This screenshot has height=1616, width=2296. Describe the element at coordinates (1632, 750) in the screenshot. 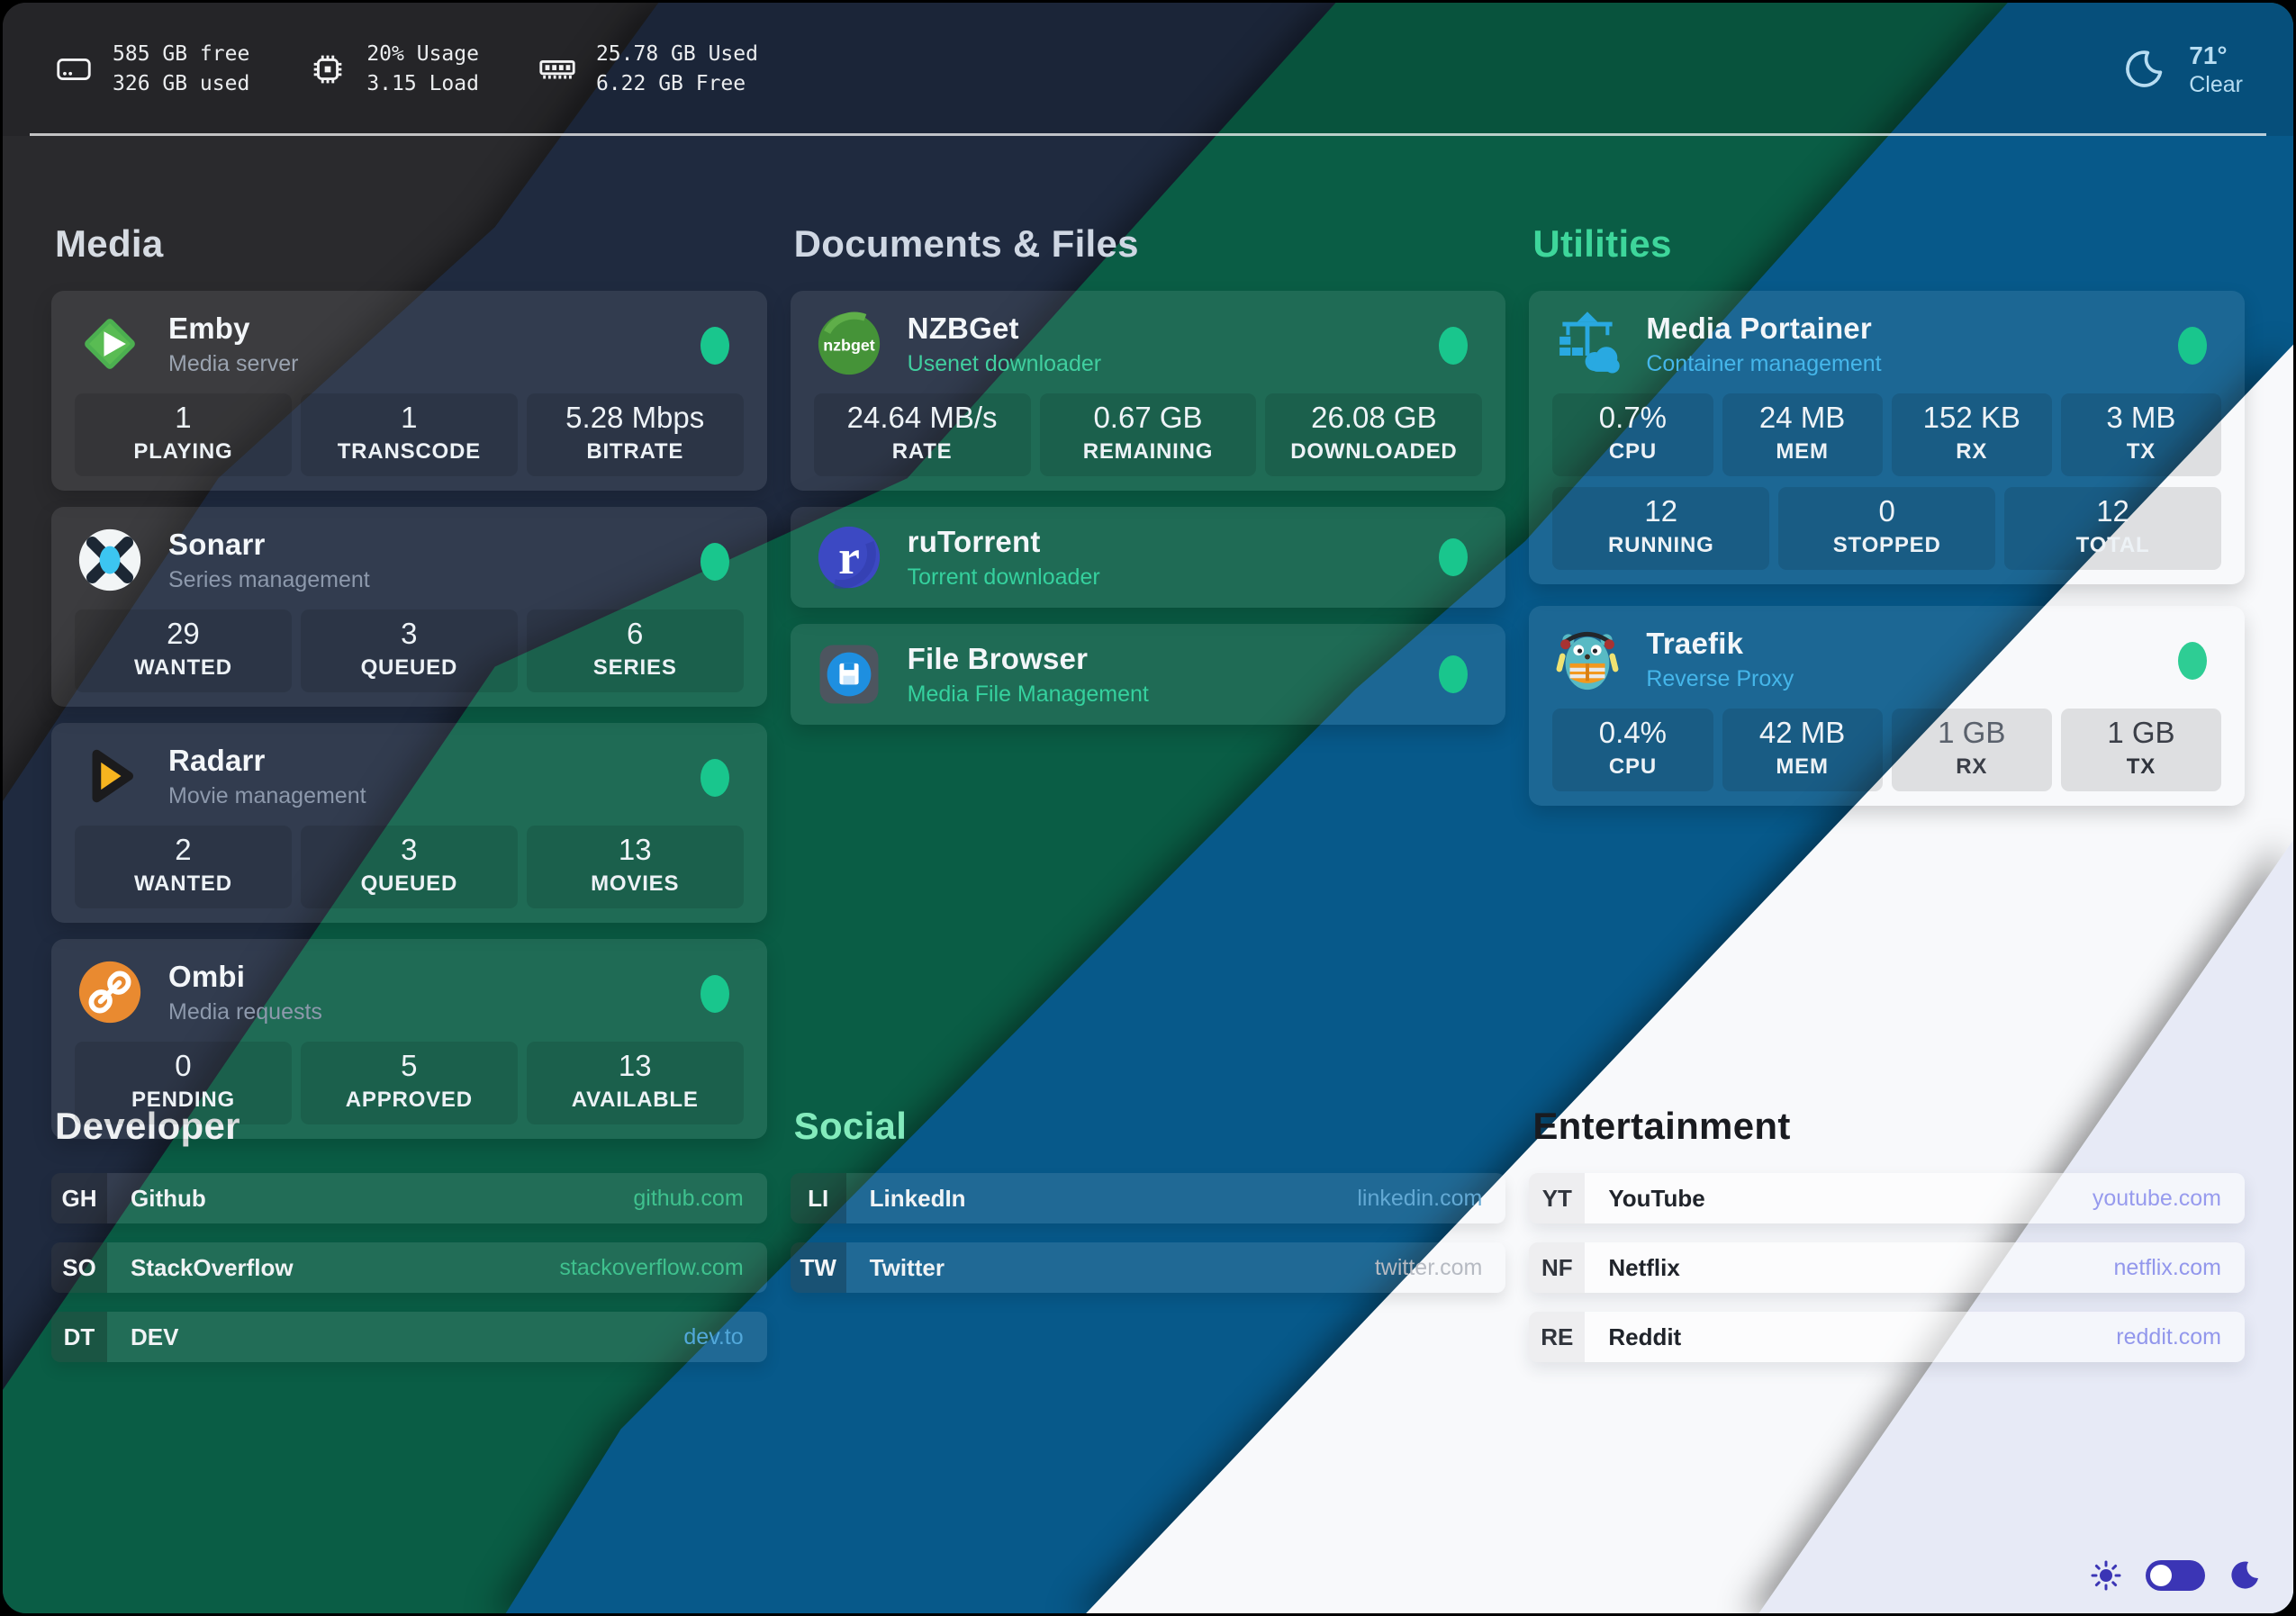

I see `stat-box-cpu: 0.4% CPU` at that location.